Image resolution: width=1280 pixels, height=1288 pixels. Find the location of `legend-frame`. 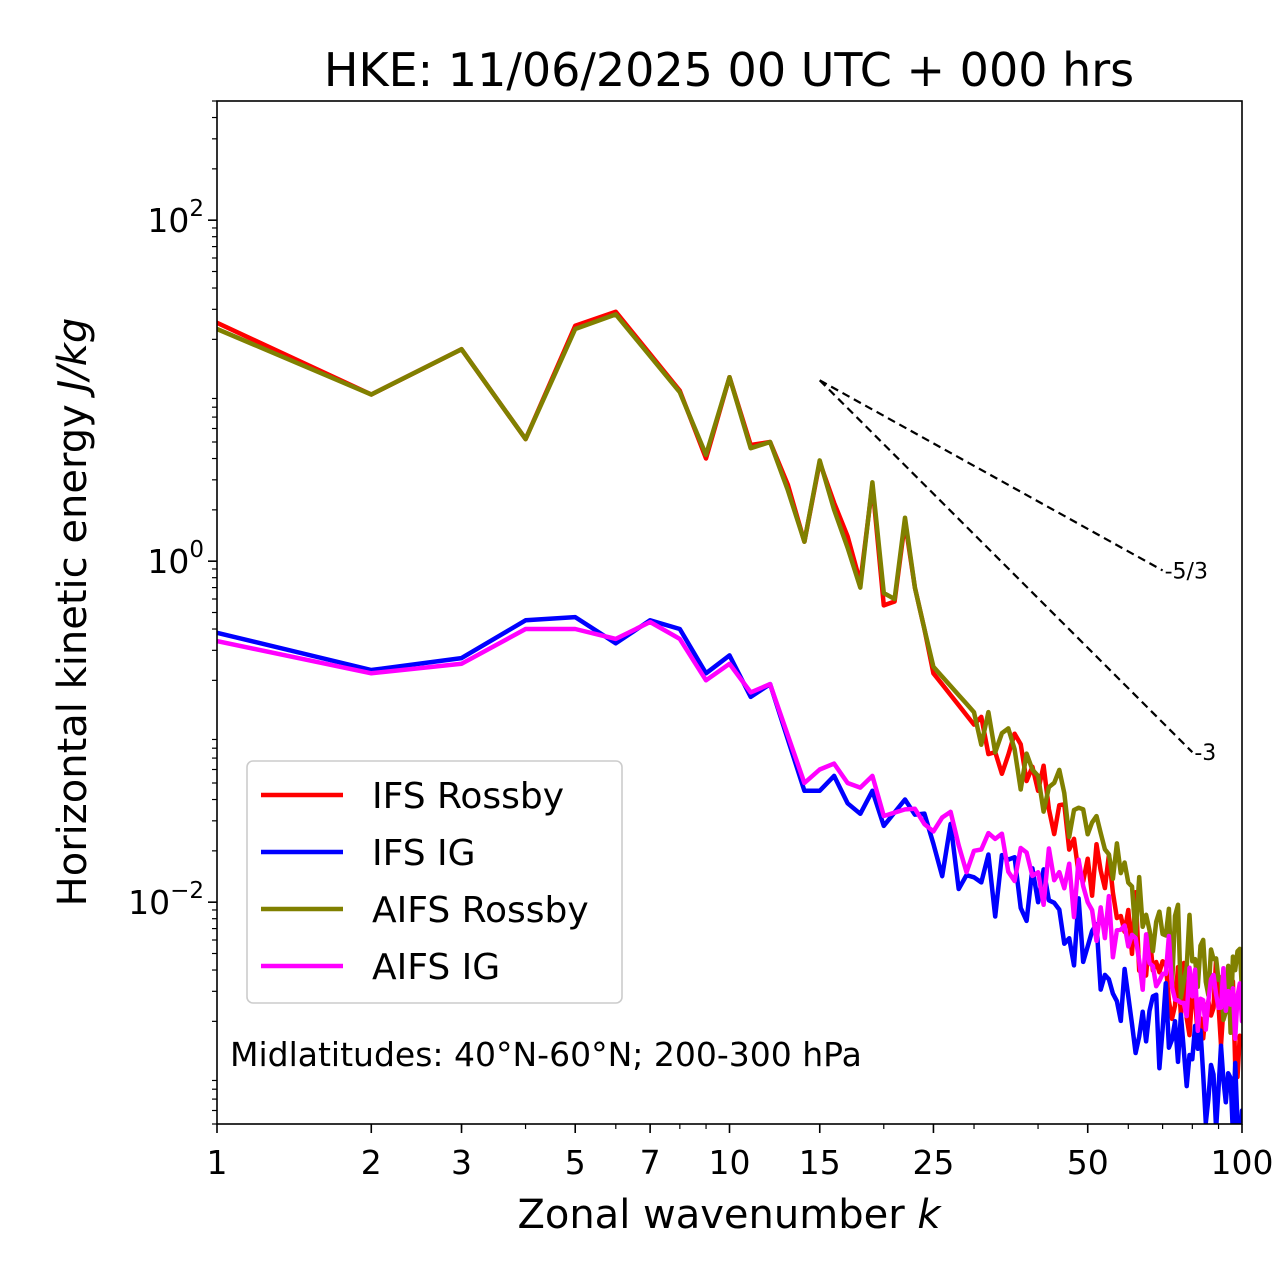

legend-frame is located at coordinates (434, 882).